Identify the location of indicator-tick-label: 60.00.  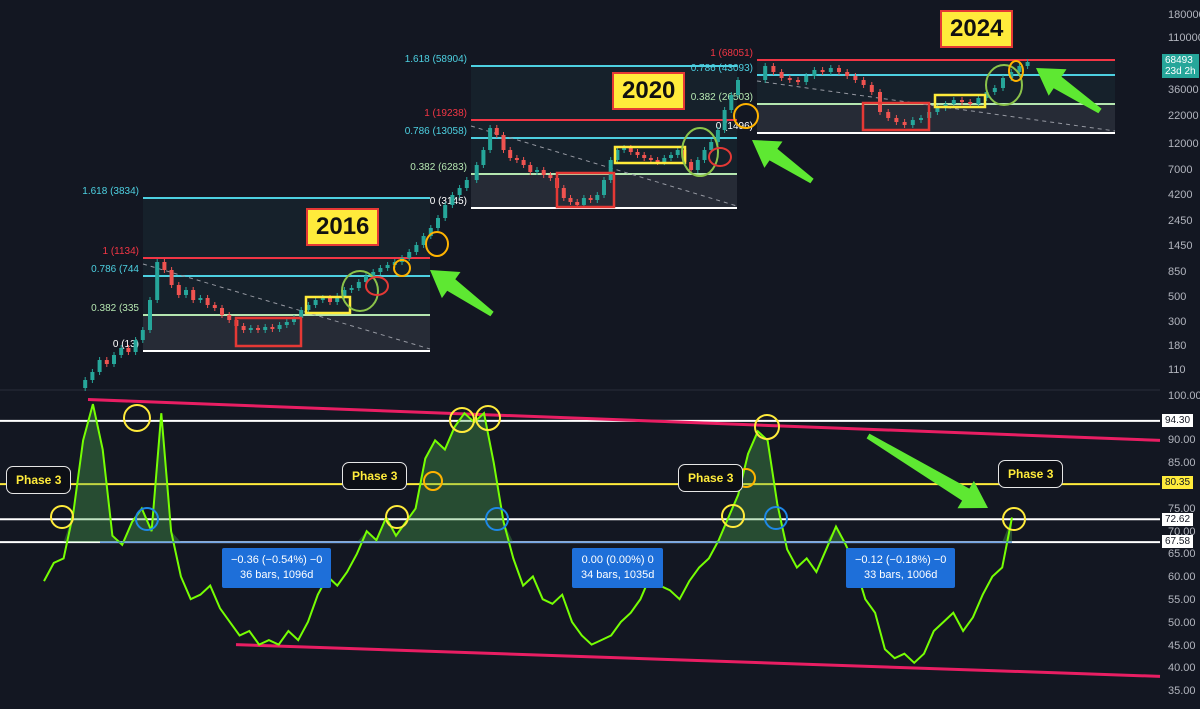
(1182, 577).